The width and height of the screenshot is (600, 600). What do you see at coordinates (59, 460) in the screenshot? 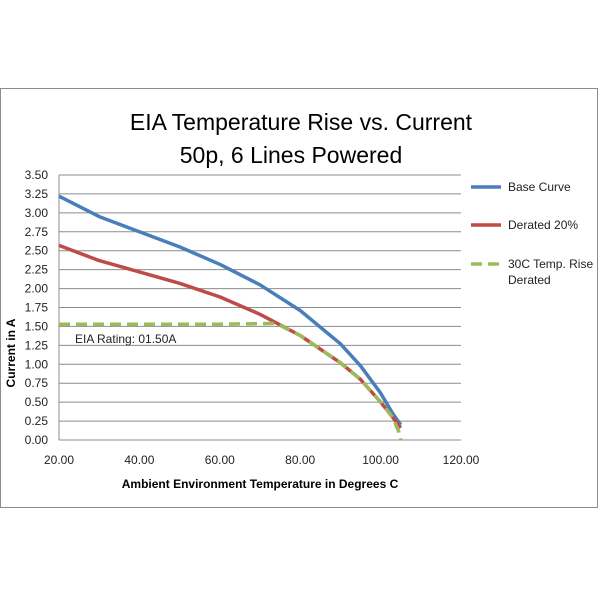
I see `x-tick-label: 20.00` at bounding box center [59, 460].